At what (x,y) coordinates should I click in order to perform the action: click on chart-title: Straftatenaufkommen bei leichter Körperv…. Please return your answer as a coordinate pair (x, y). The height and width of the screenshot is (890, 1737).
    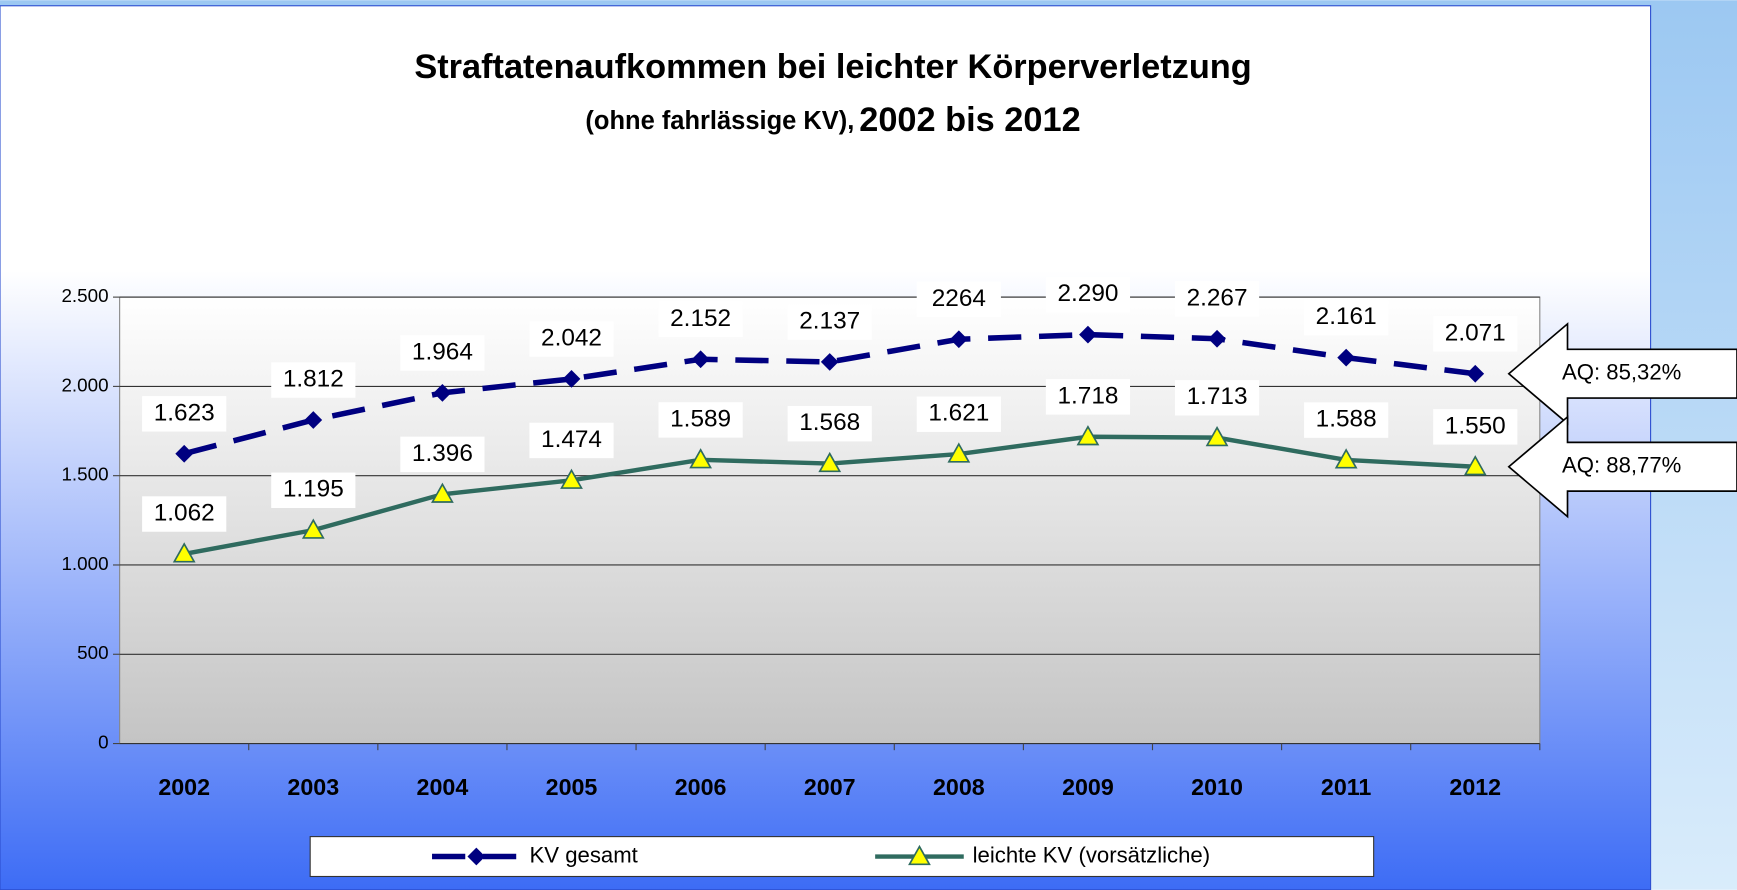
    Looking at the image, I should click on (832, 67).